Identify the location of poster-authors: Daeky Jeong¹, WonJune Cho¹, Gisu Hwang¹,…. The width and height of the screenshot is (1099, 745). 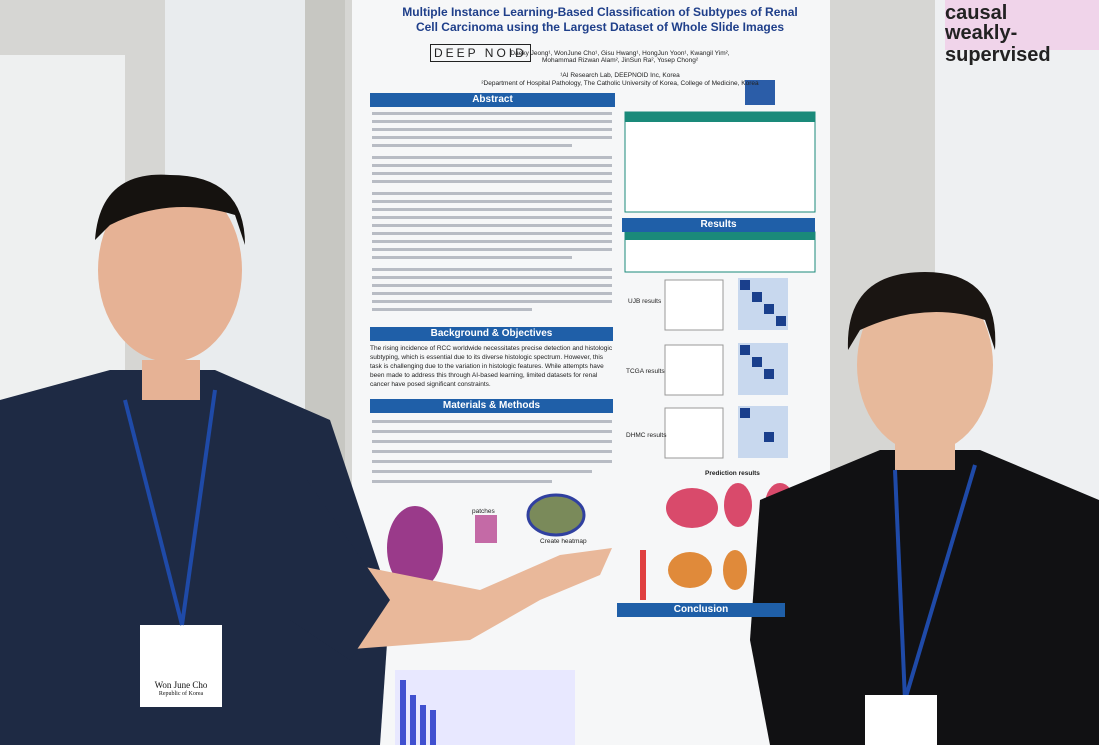
(620, 57).